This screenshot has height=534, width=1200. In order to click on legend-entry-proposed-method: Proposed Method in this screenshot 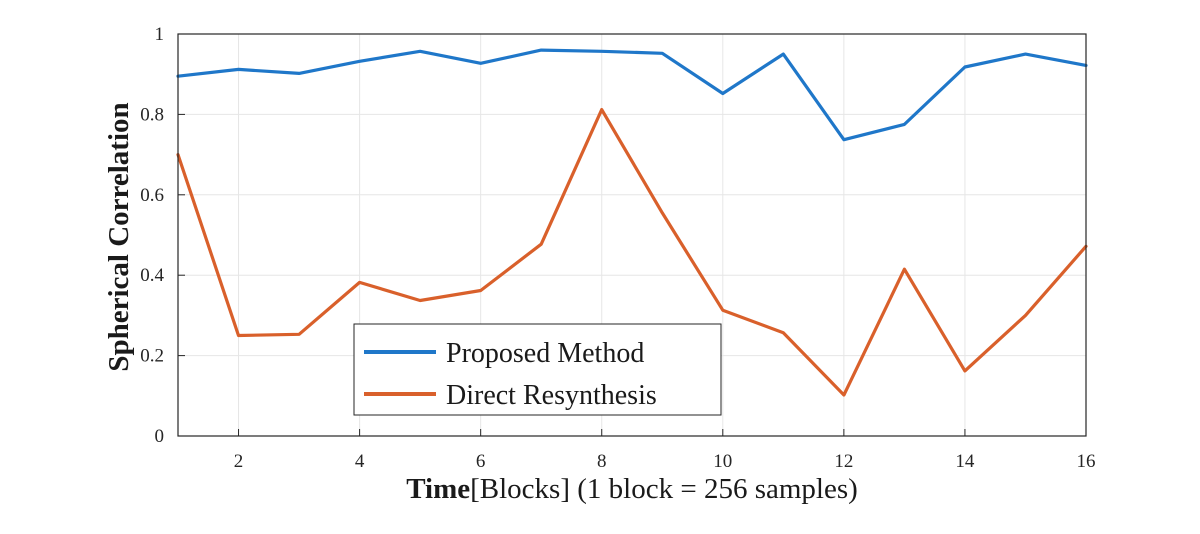, I will do `click(504, 353)`.